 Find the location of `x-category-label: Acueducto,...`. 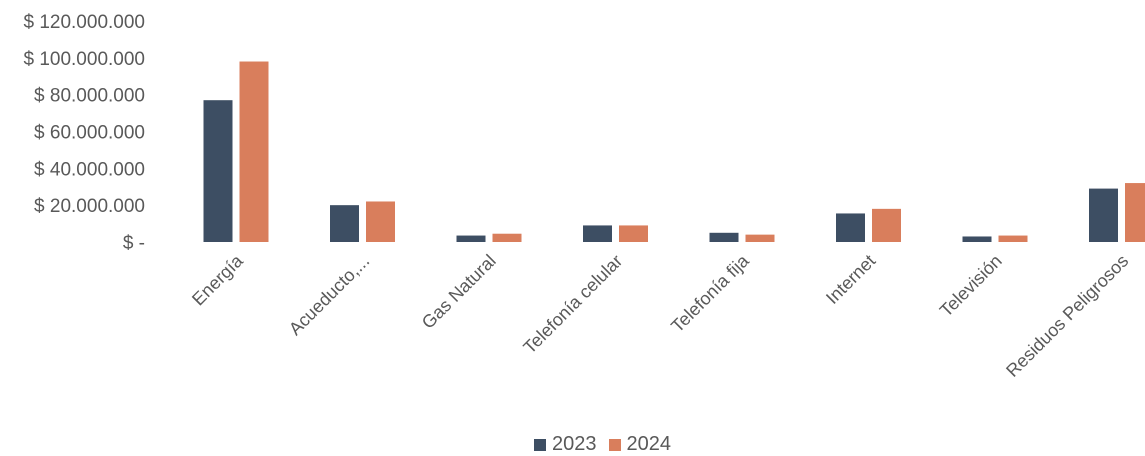

x-category-label: Acueducto,... is located at coordinates (329, 295).